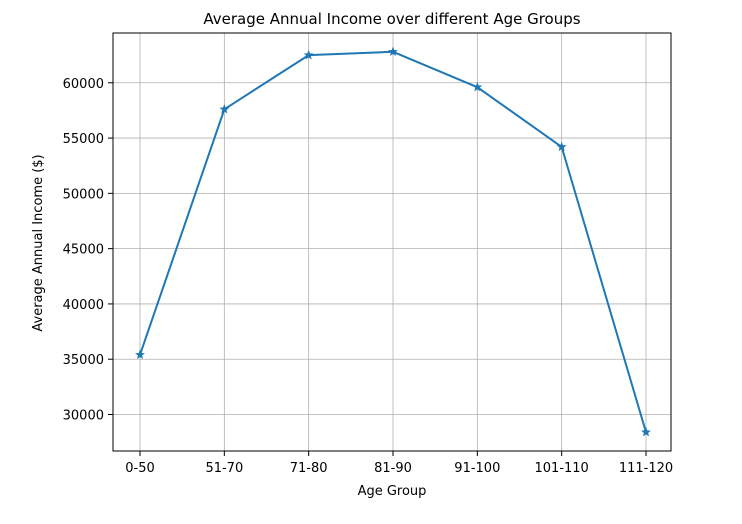 The height and width of the screenshot is (524, 742). Describe the element at coordinates (393, 468) in the screenshot. I see `x-tick-label: 81-90` at that location.